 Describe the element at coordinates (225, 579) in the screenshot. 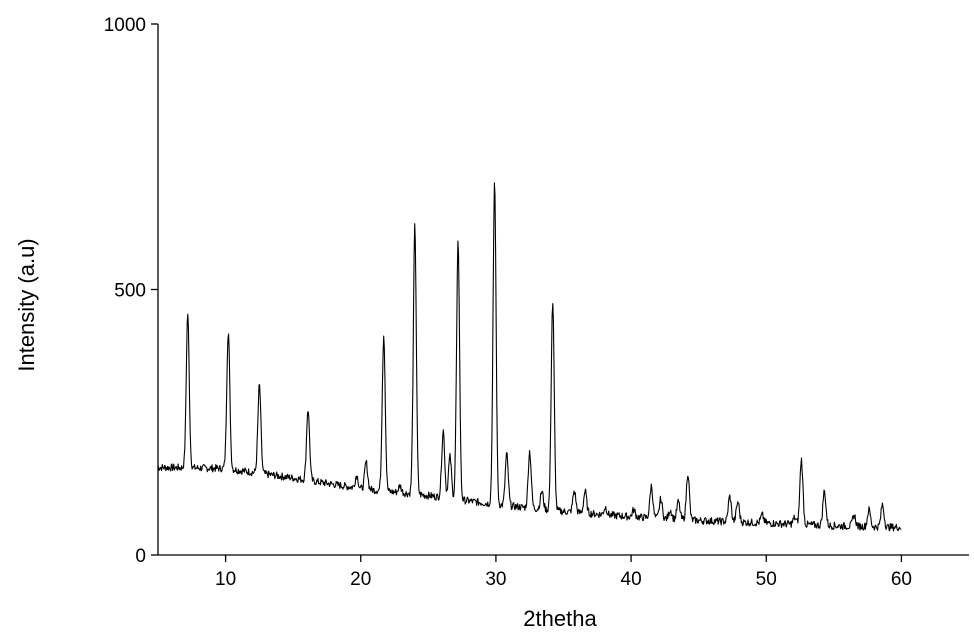

I see `x-tick-label: 10` at that location.